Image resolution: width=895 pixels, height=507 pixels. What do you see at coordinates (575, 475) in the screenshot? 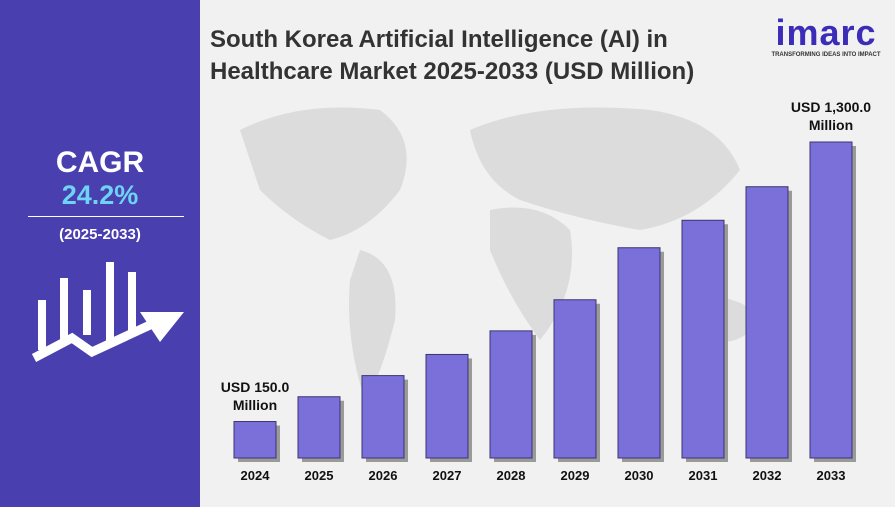
I see `x-tick-label: 2029` at bounding box center [575, 475].